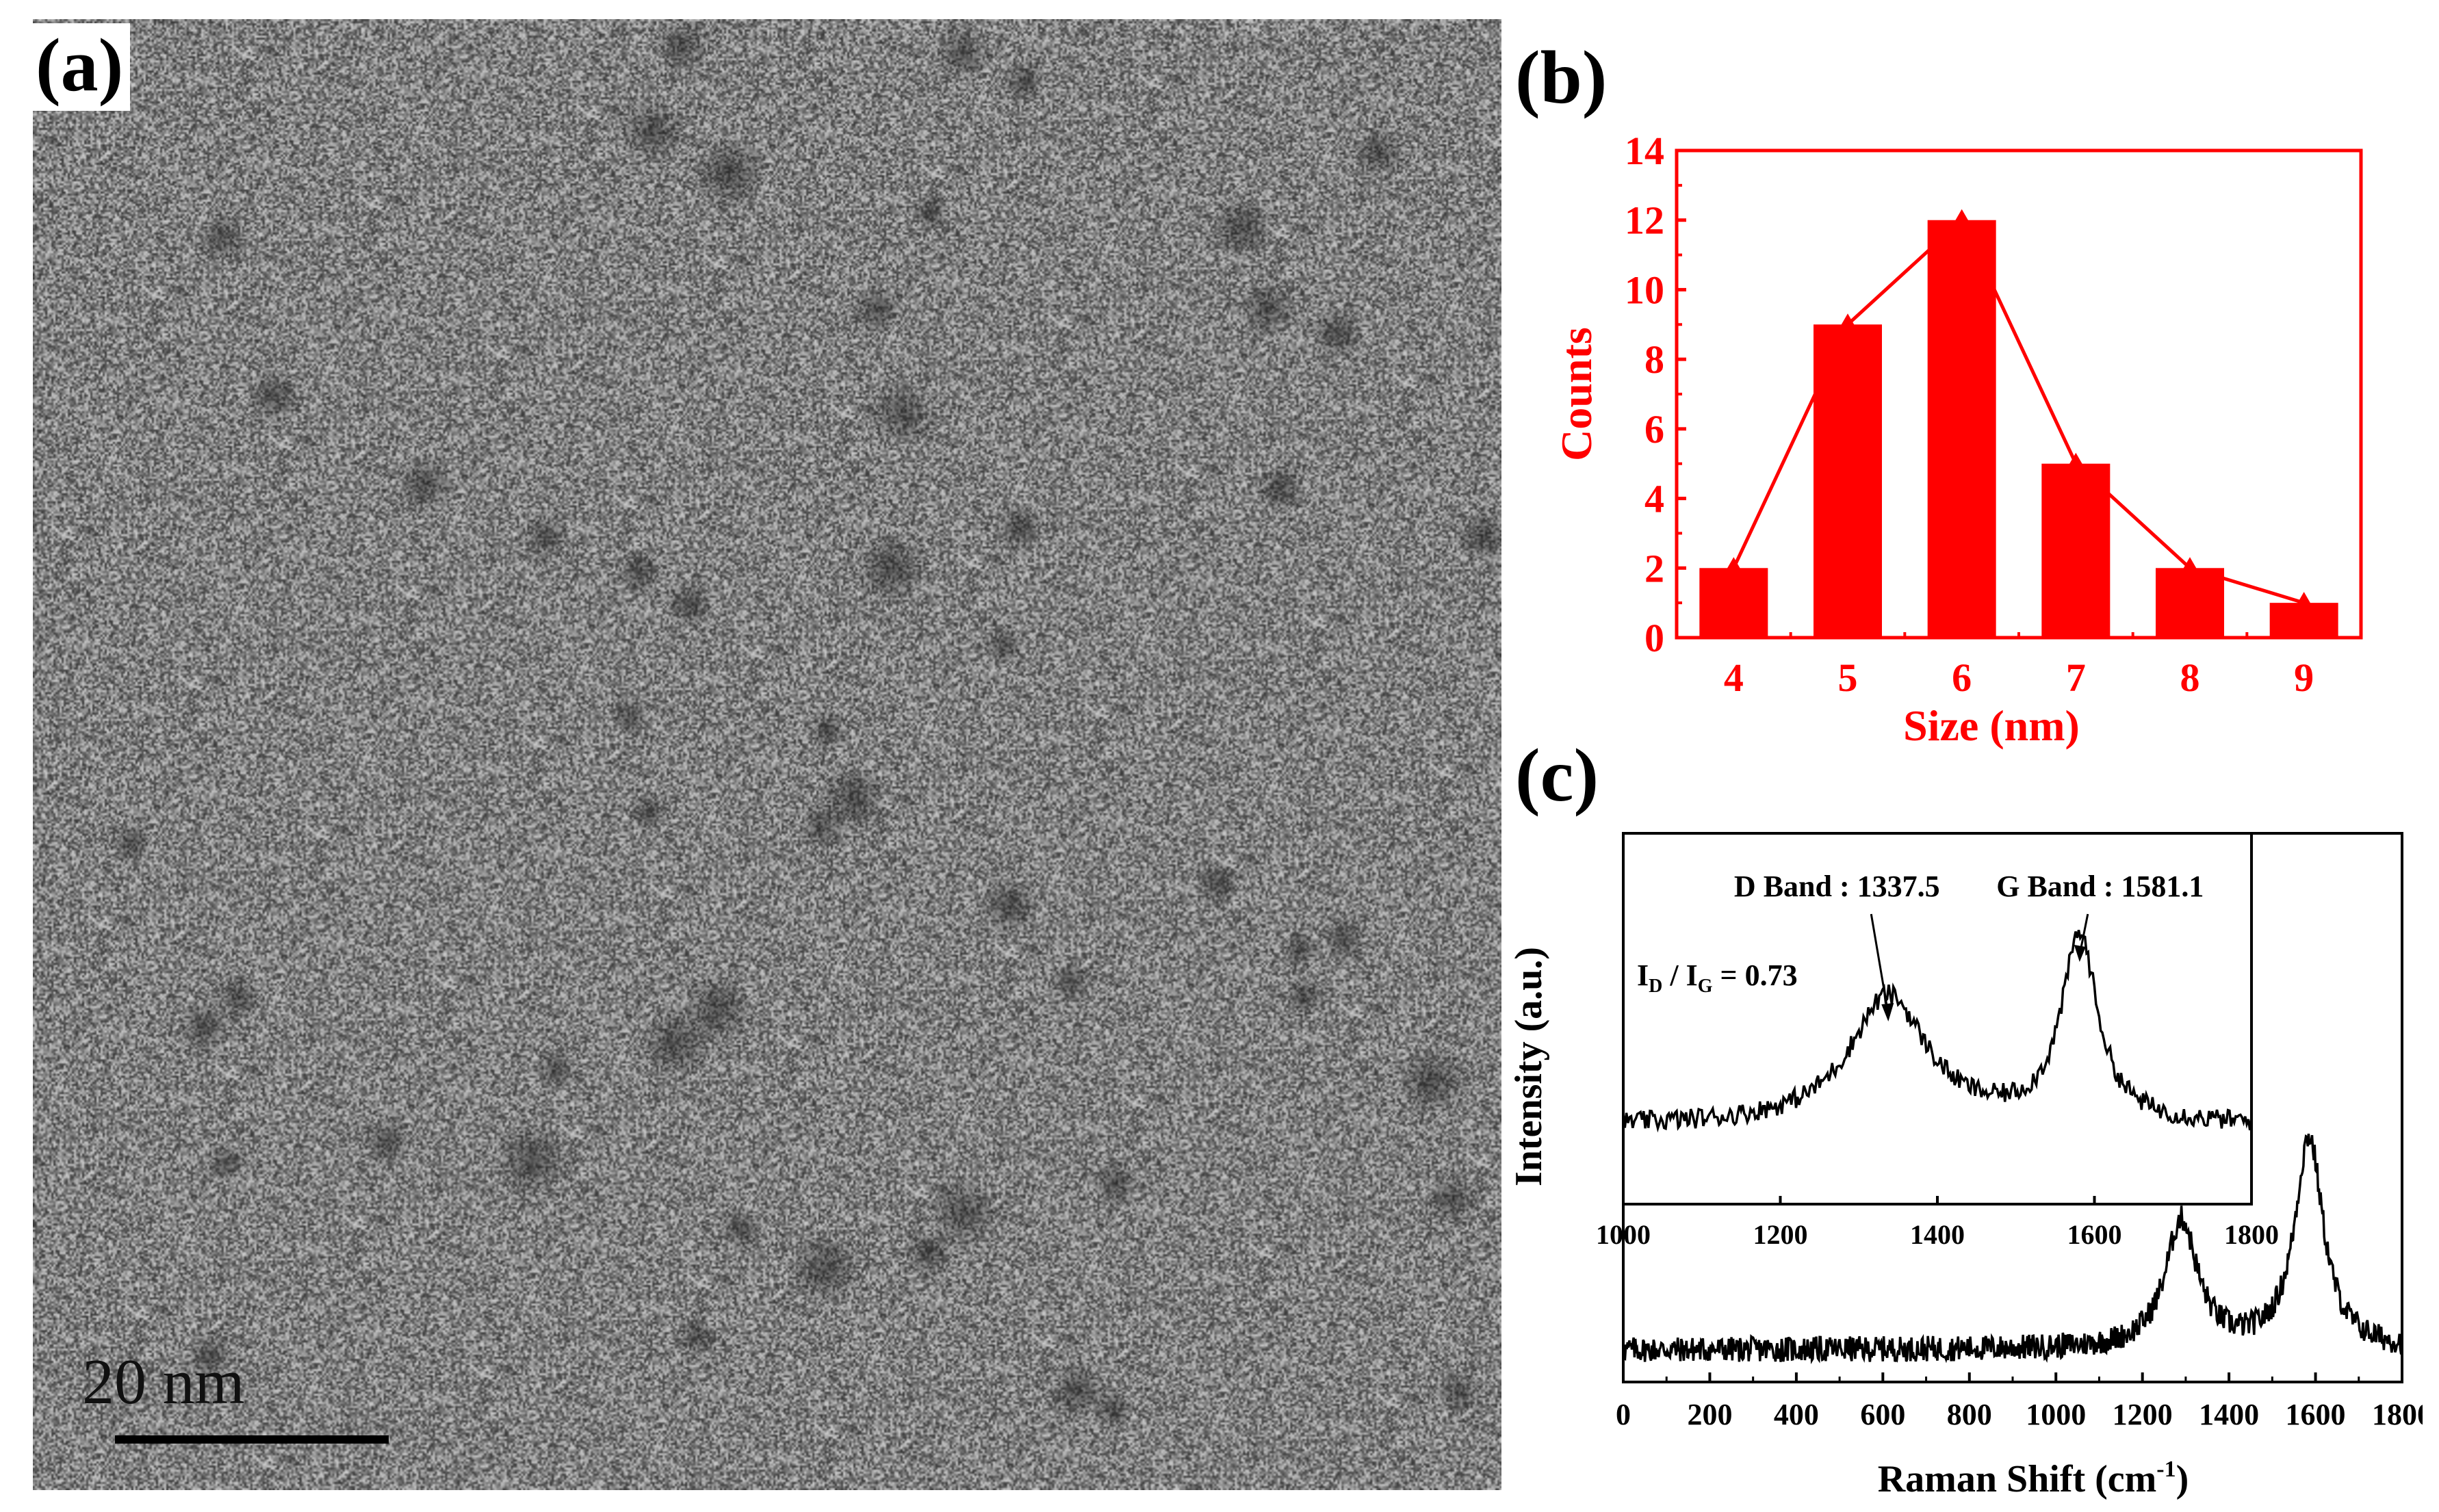 Image resolution: width=2439 pixels, height=1512 pixels. I want to click on x-tick-label: 4, so click(1734, 677).